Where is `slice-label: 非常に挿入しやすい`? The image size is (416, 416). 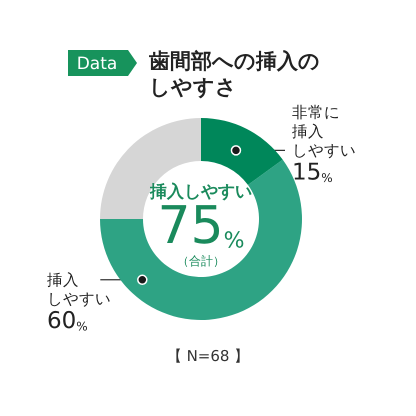
slice-label: 非常に挿入しやすい is located at coordinates (324, 131).